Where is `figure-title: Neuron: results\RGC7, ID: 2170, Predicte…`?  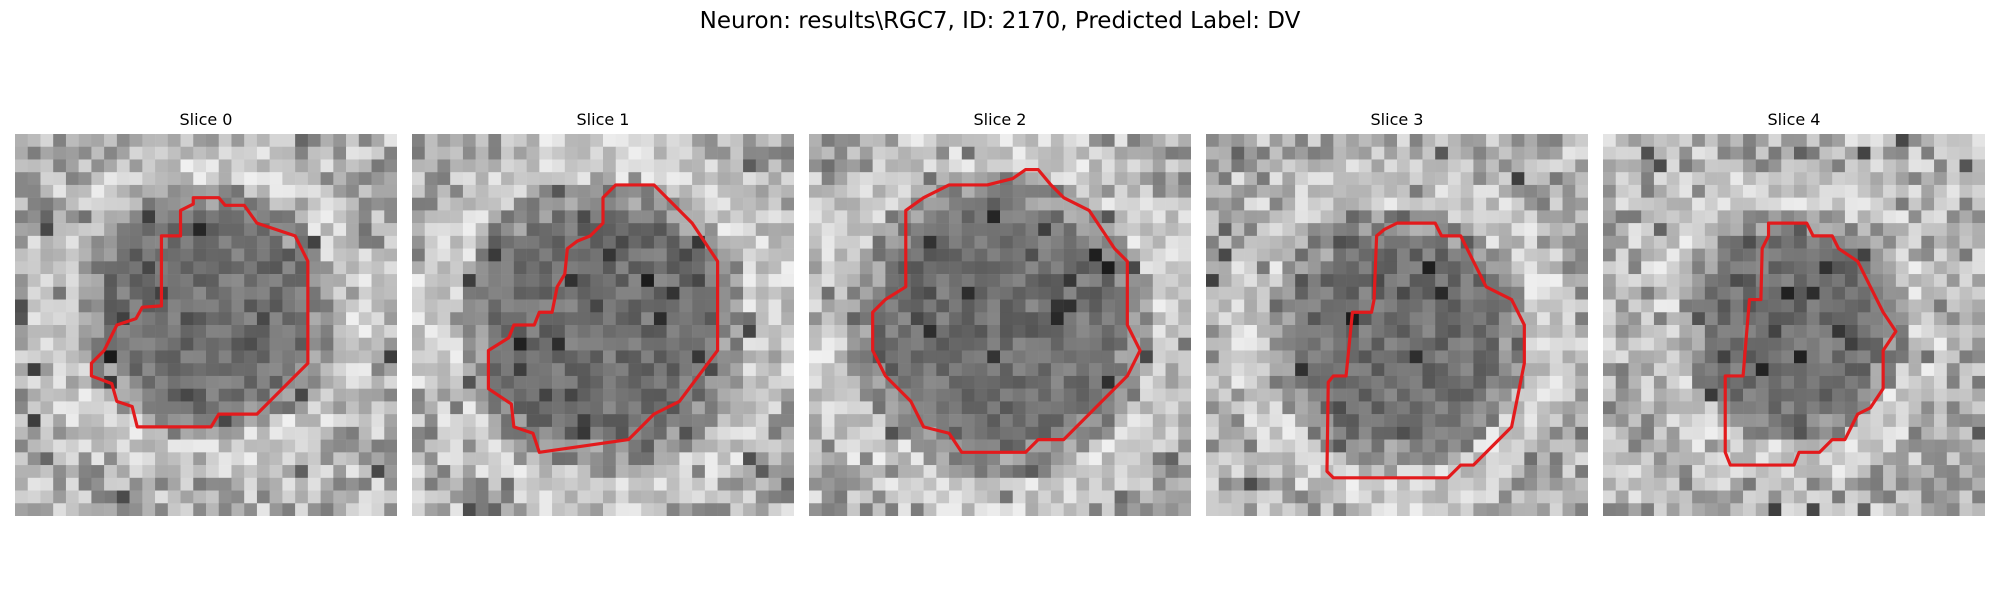 figure-title: Neuron: results\RGC7, ID: 2170, Predicte… is located at coordinates (1000, 21).